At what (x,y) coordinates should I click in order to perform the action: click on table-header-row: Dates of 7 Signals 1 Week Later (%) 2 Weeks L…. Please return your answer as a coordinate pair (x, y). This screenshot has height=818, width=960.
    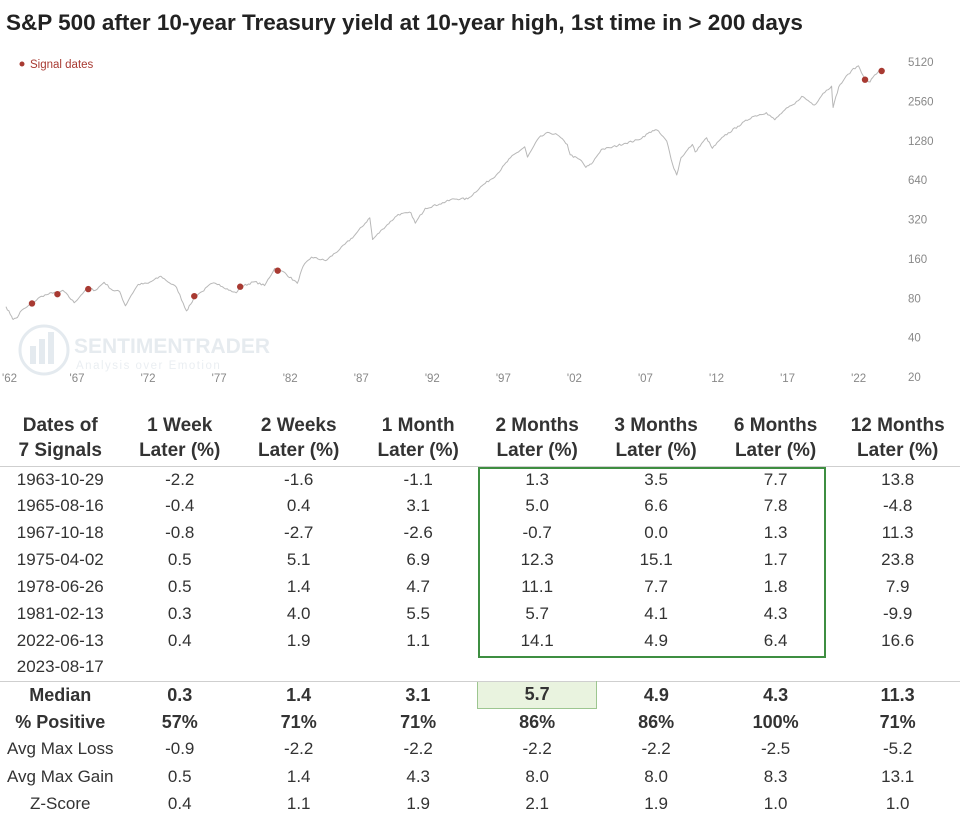
    Looking at the image, I should click on (480, 439).